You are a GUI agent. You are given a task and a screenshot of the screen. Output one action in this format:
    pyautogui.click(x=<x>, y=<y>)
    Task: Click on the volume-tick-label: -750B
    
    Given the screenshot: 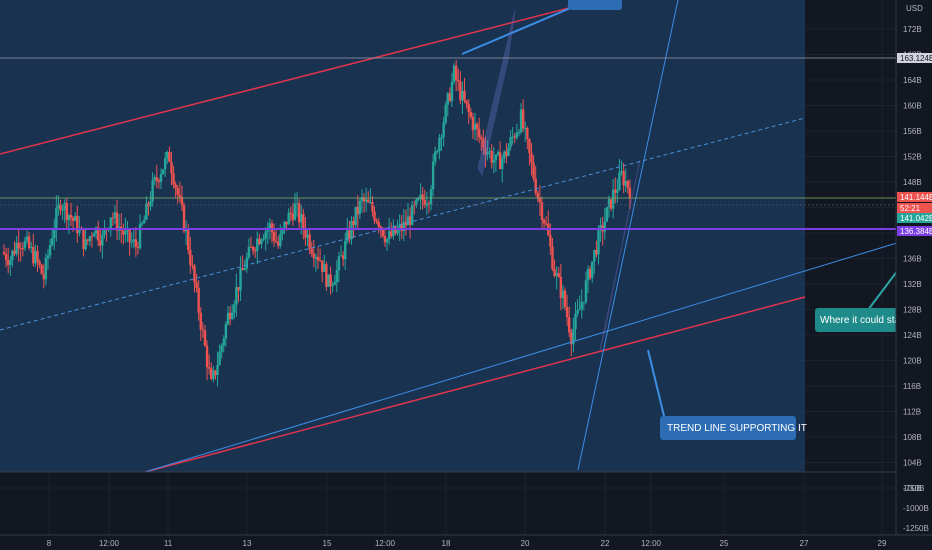 What is the action you would take?
    pyautogui.click(x=913, y=488)
    